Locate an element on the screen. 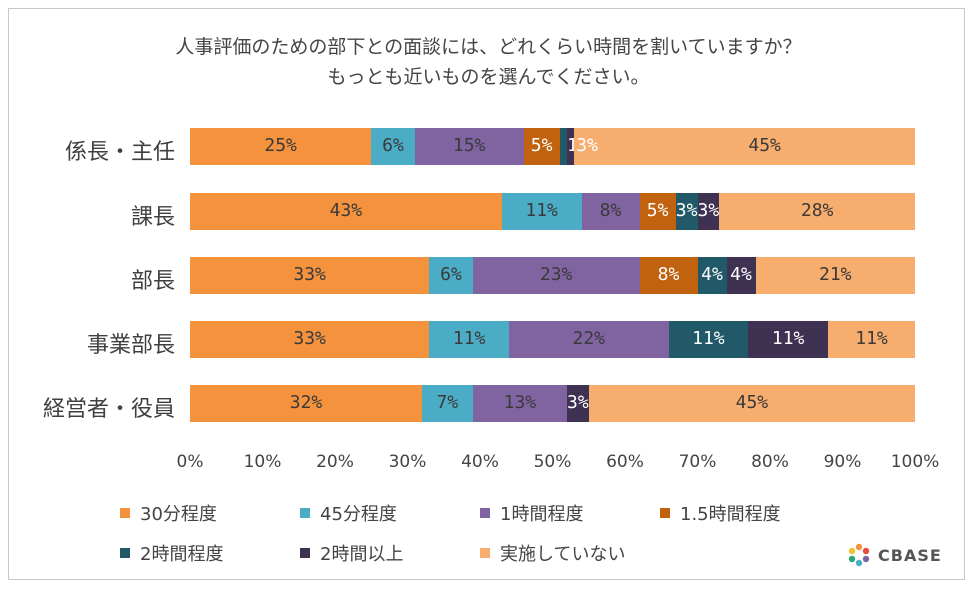  chart-title-line1: 人事評価のための部下との面談には、どれくらい時間を割いていますか？ is located at coordinates (488, 47).